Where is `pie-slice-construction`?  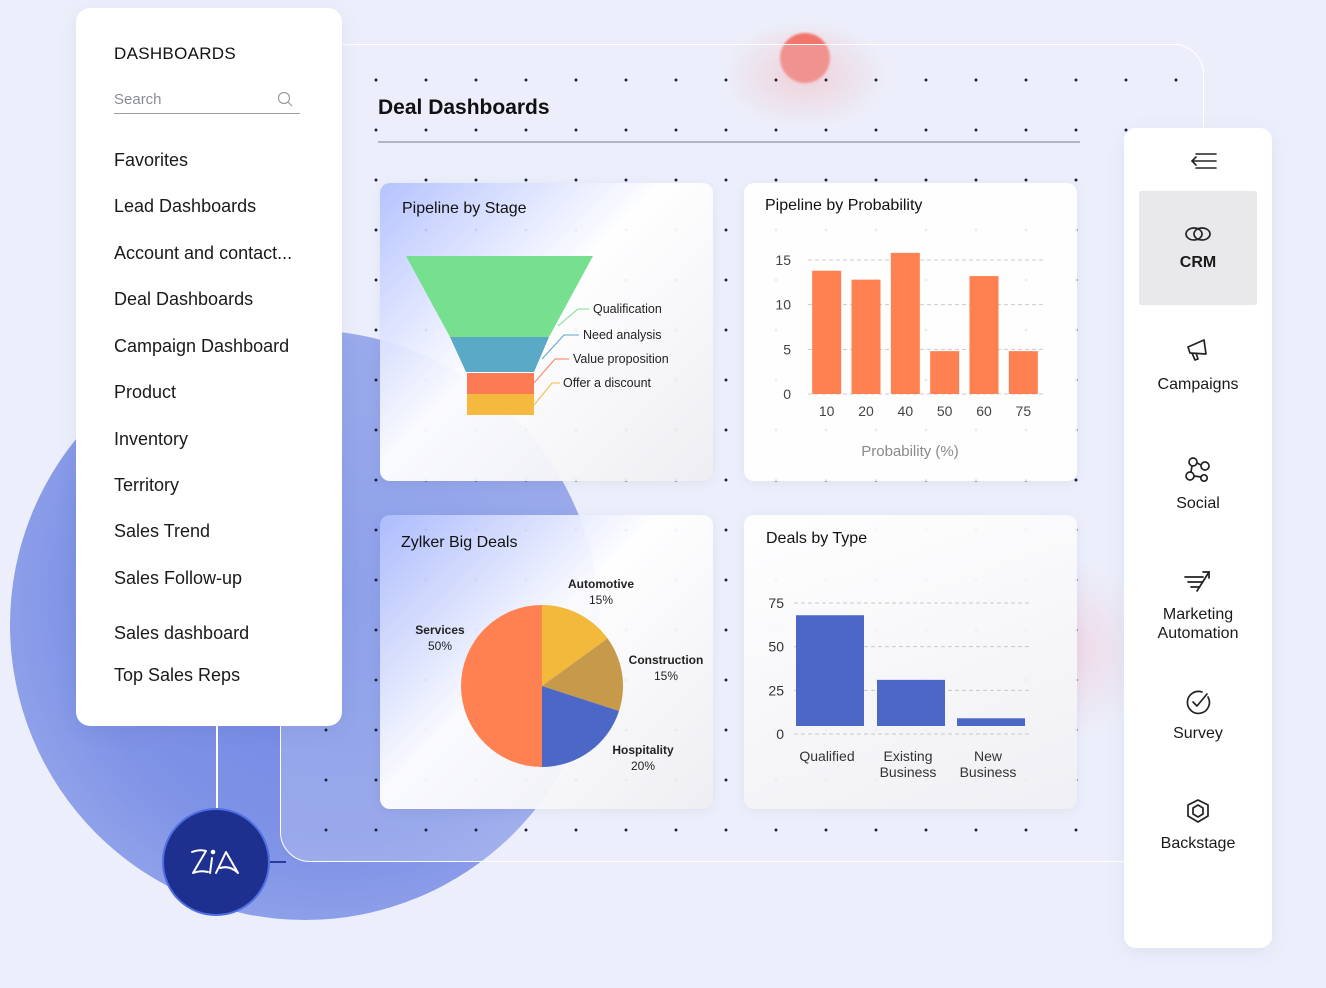
pie-slice-construction is located at coordinates (582, 675).